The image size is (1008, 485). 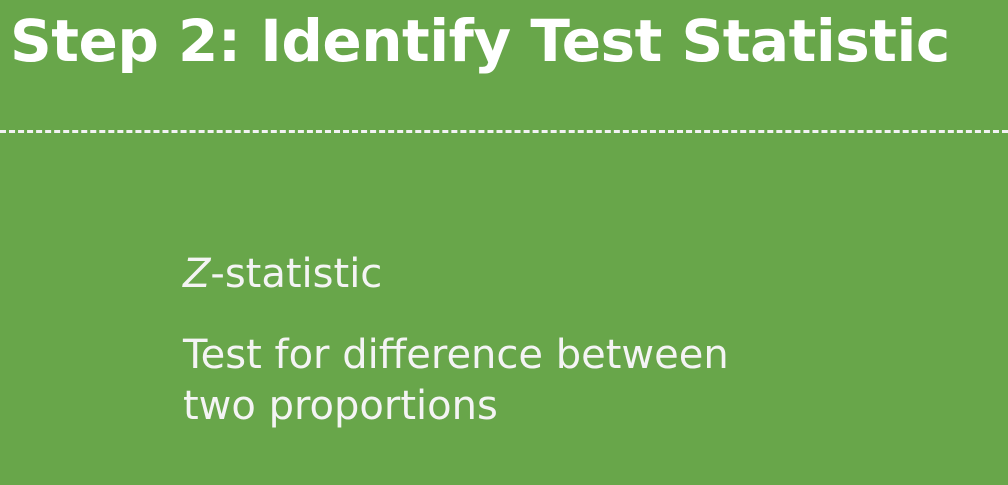 I want to click on statistic-name: Z-statistic, so click(x=456, y=274).